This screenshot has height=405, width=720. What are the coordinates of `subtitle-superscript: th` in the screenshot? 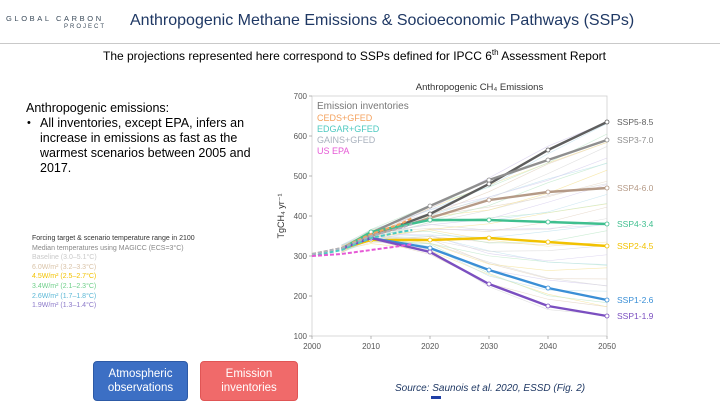 It's located at (495, 52).